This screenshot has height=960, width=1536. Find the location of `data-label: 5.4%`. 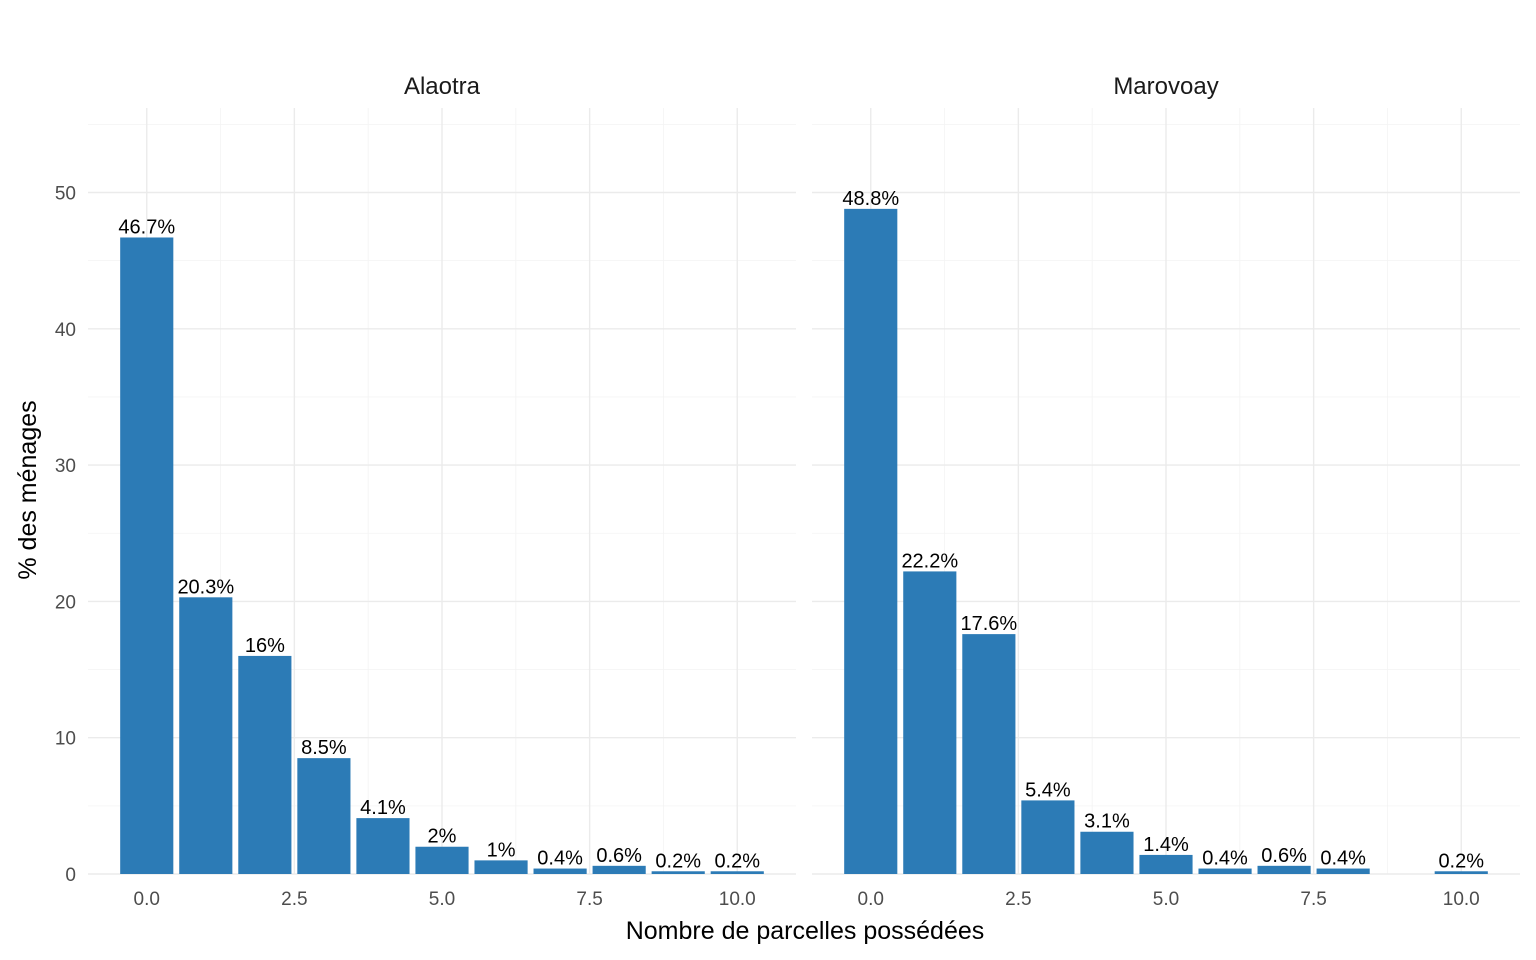

data-label: 5.4% is located at coordinates (1048, 790).